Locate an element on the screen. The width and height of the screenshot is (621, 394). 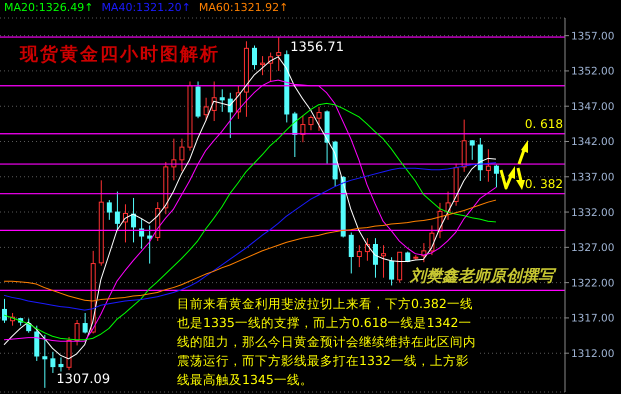
text: 刘樊鑫老师原创撰写 is located at coordinates (482, 276).